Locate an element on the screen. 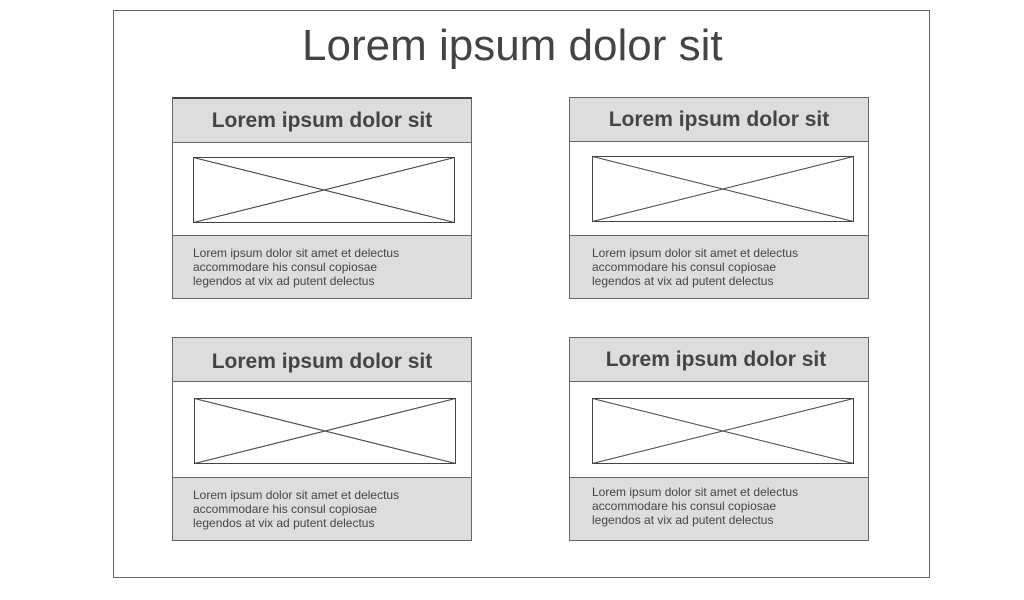 The height and width of the screenshot is (600, 1024). page-title: Lorem ipsum dolor sit is located at coordinates (512, 45).